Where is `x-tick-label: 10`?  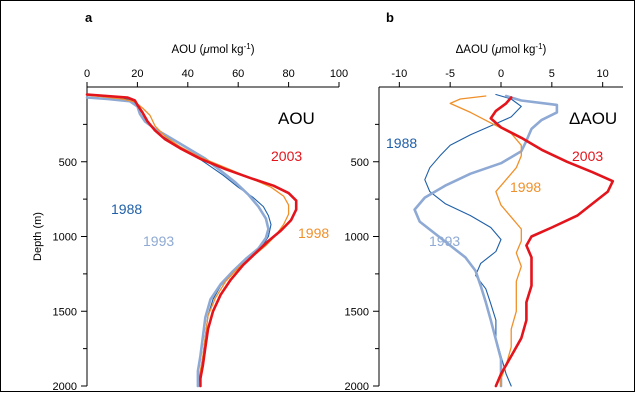 x-tick-label: 10 is located at coordinates (603, 74).